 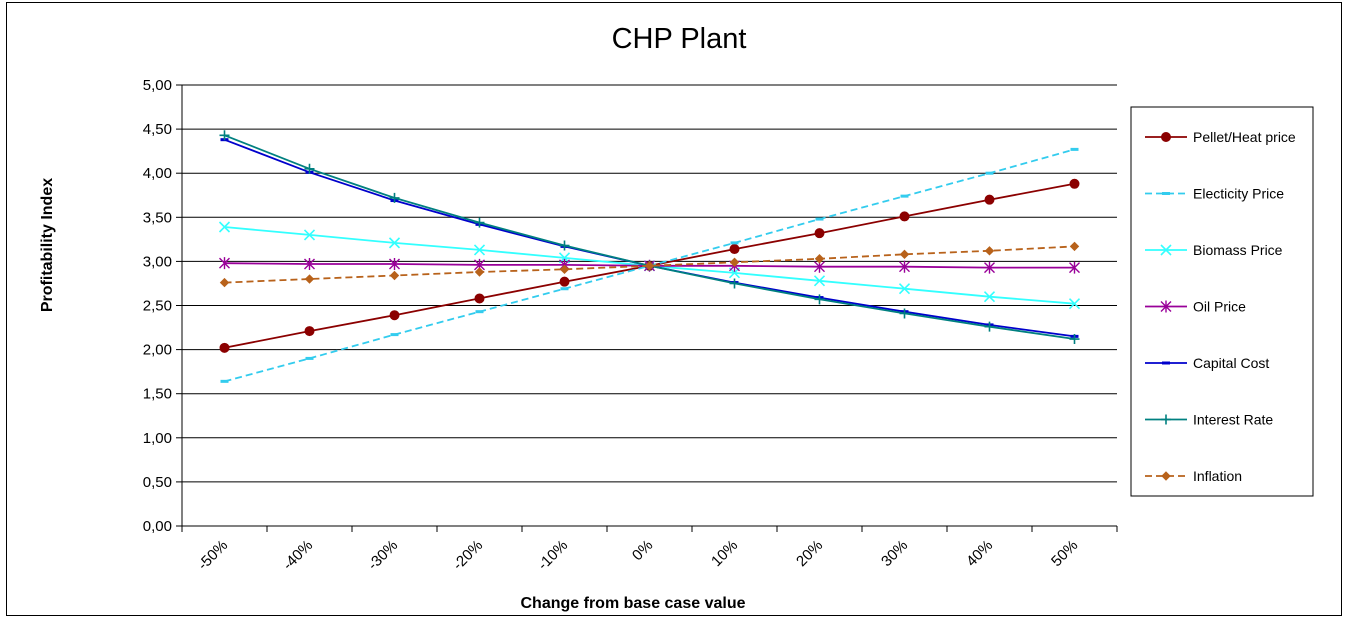 What do you see at coordinates (157, 350) in the screenshot?
I see `y-tick-label: 2,00` at bounding box center [157, 350].